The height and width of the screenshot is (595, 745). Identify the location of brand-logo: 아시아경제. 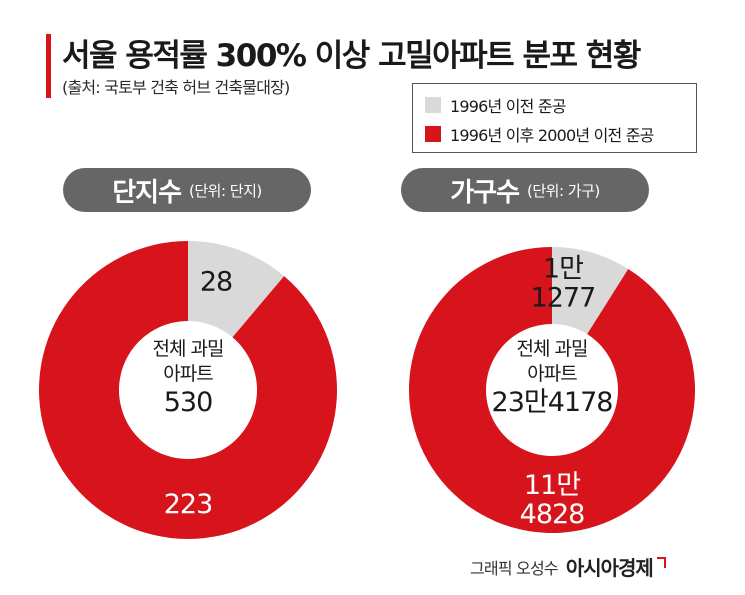
(609, 568).